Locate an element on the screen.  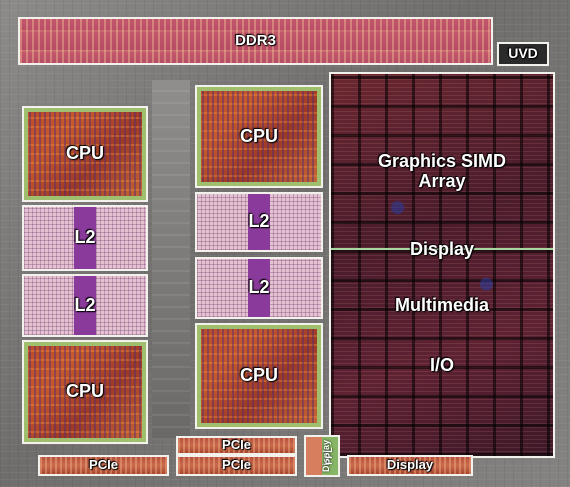
pcie-block-left: PCIe is located at coordinates (103, 465).